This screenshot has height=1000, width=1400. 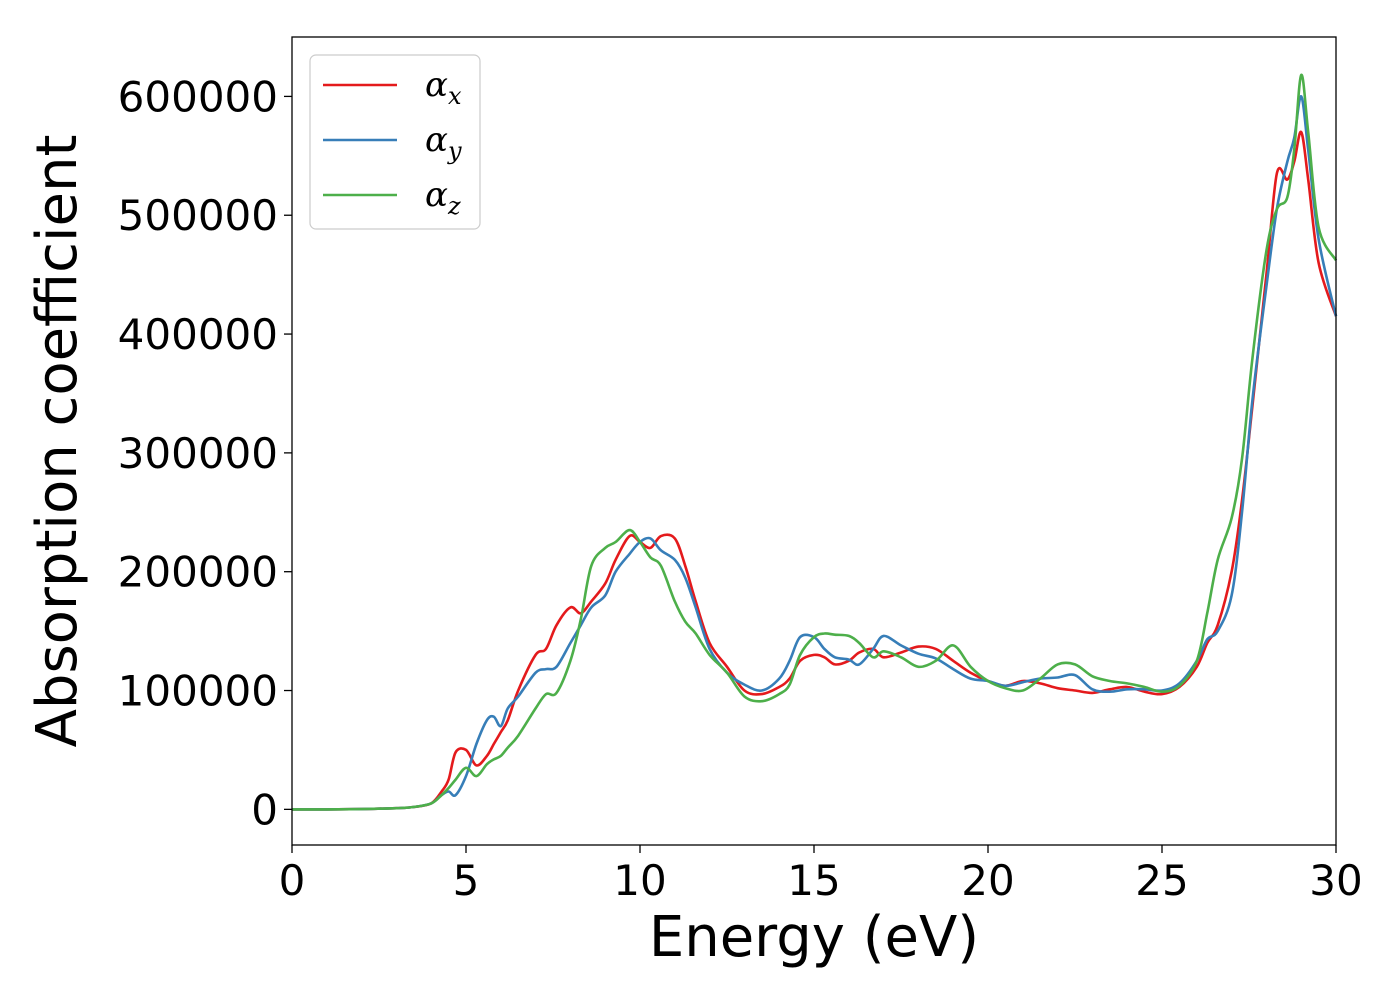 I want to click on legend-label-z: αz, so click(x=443, y=197).